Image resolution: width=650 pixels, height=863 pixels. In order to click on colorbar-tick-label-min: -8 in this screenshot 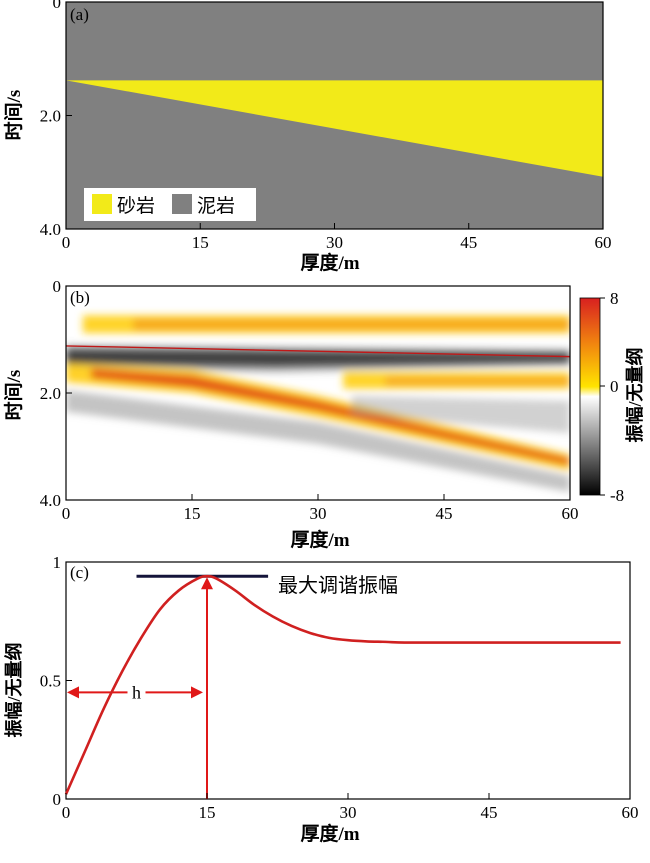, I will do `click(617, 495)`.